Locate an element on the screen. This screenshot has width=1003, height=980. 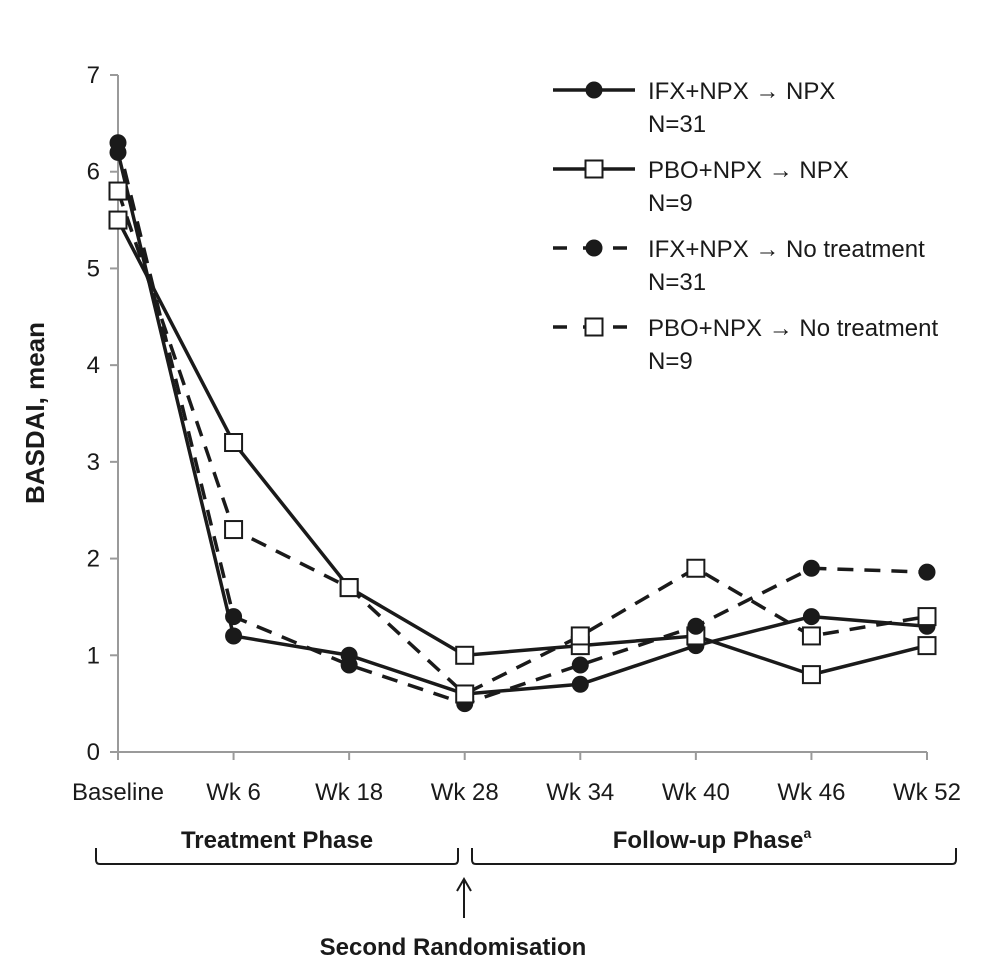
y-tick-label: 7 is located at coordinates (93, 75).